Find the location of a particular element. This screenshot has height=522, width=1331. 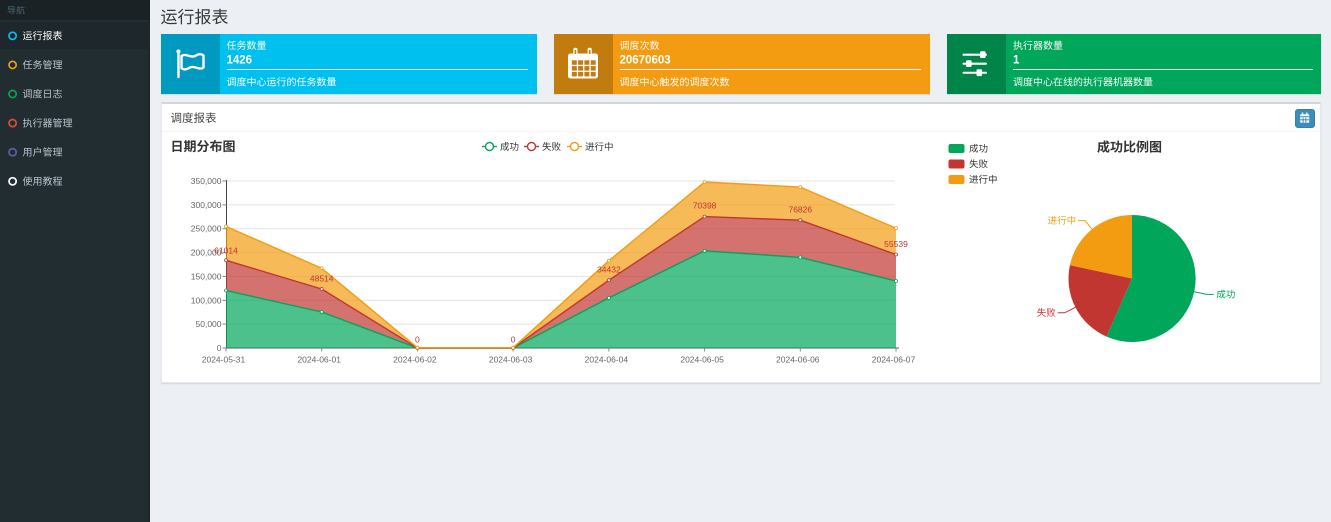

svg-text: 20670603 is located at coordinates (645, 61).